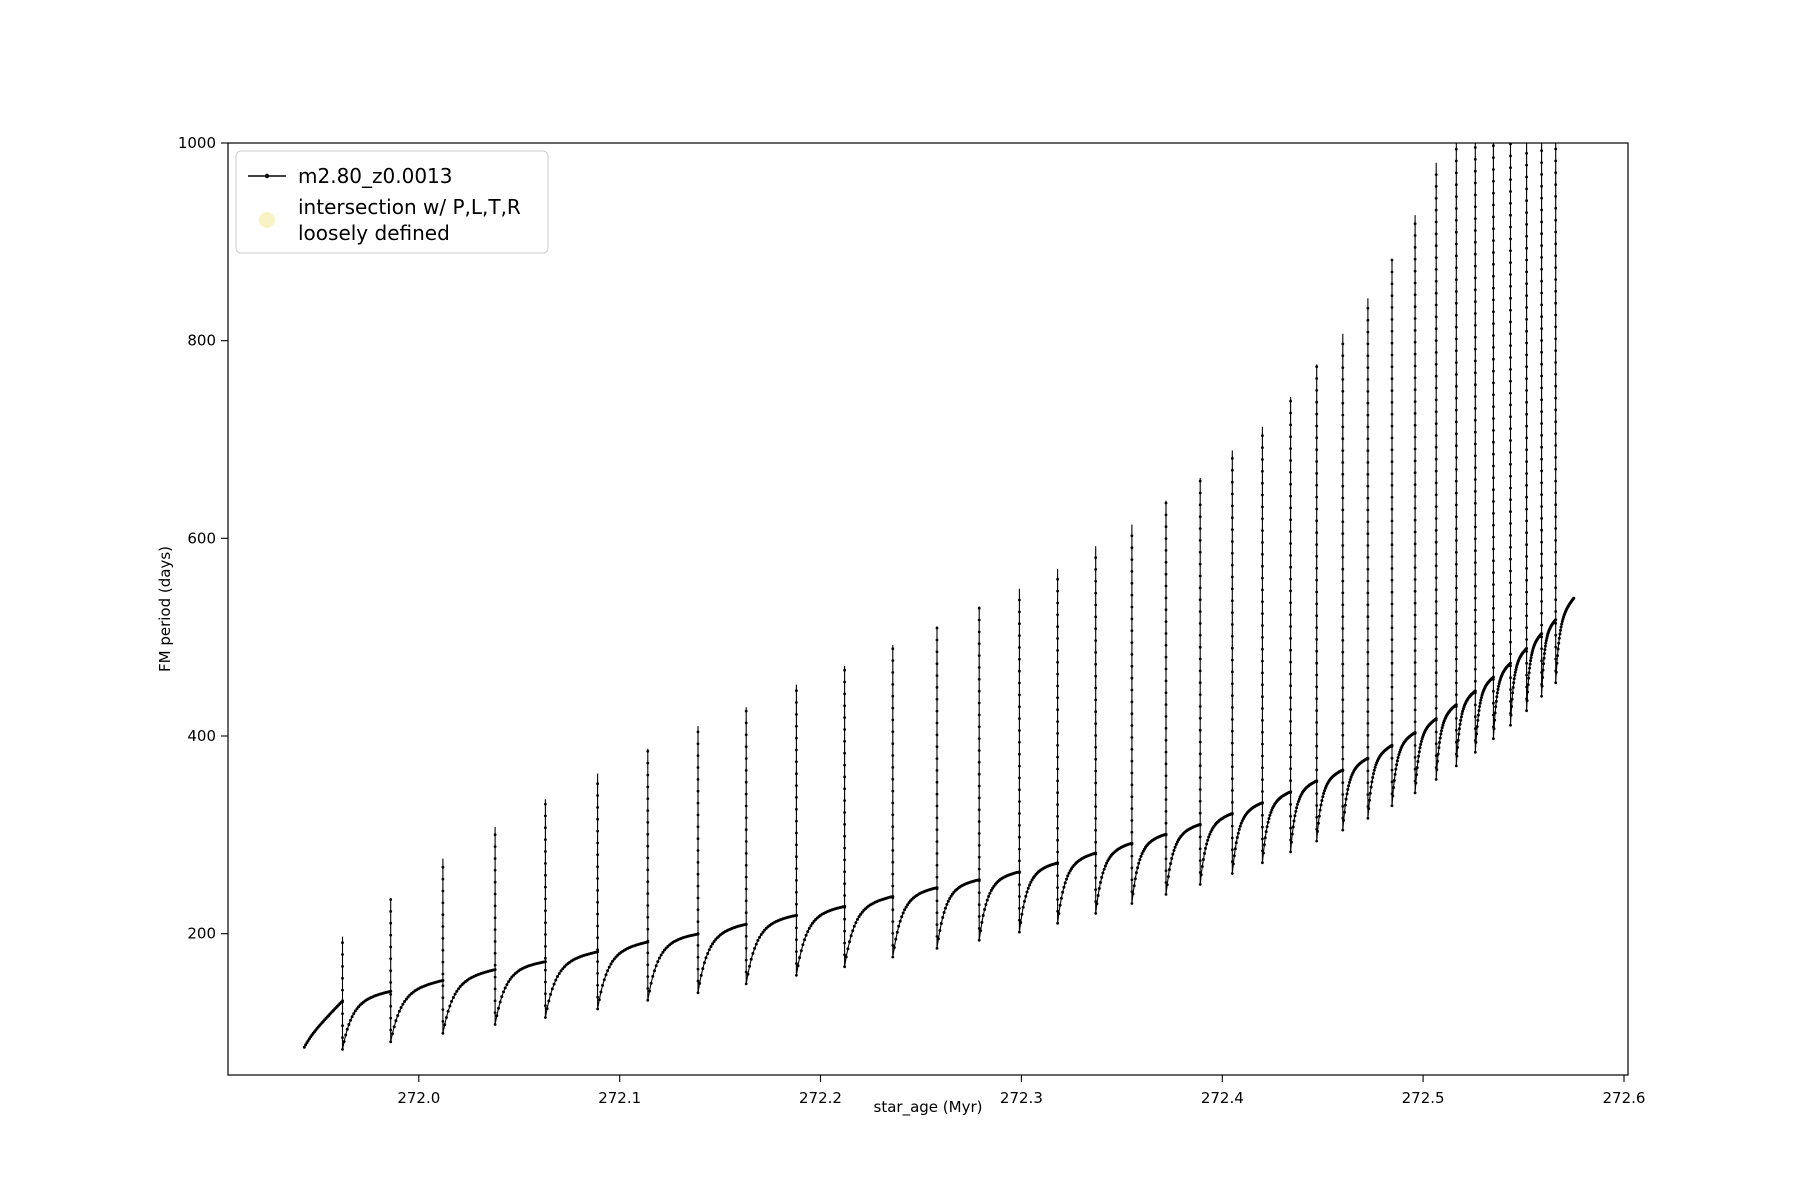 This screenshot has width=1800, height=1200. What do you see at coordinates (375, 176) in the screenshot?
I see `legend-label-series: m2.80_z0.0013` at bounding box center [375, 176].